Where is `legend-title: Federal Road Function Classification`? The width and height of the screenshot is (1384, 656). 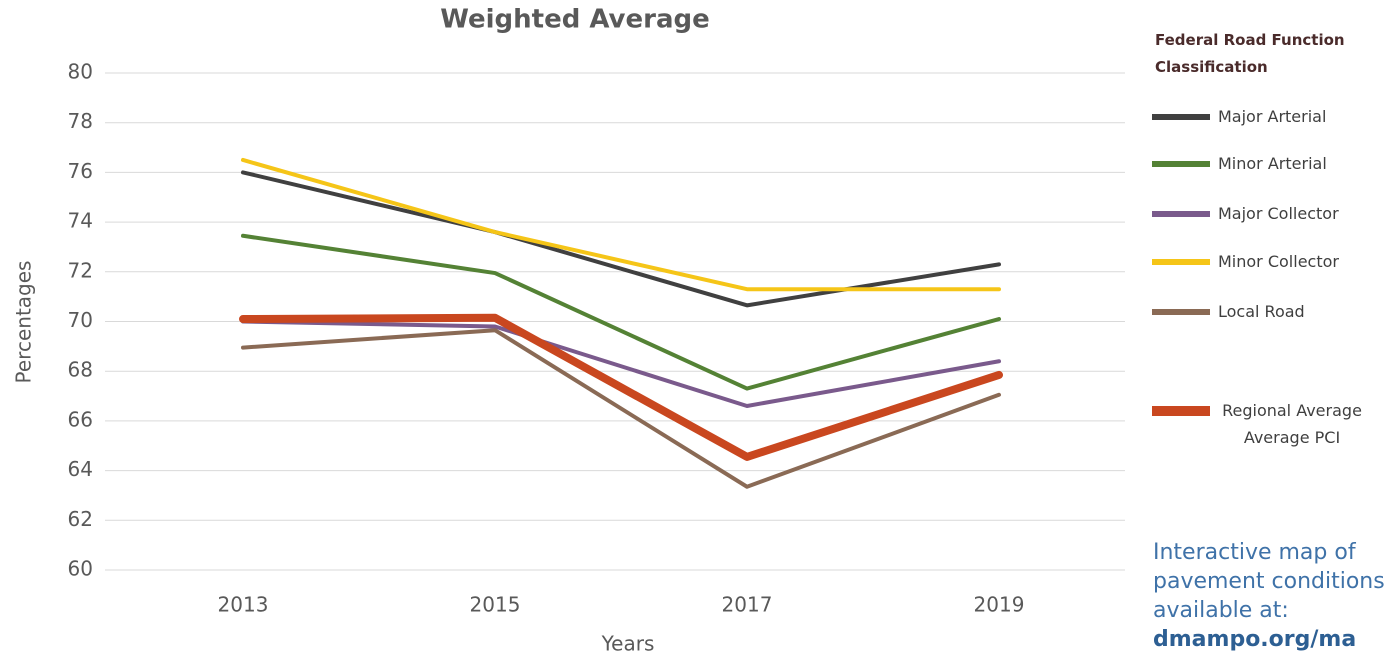
legend-title: Federal Road Function Classification is located at coordinates (1250, 53).